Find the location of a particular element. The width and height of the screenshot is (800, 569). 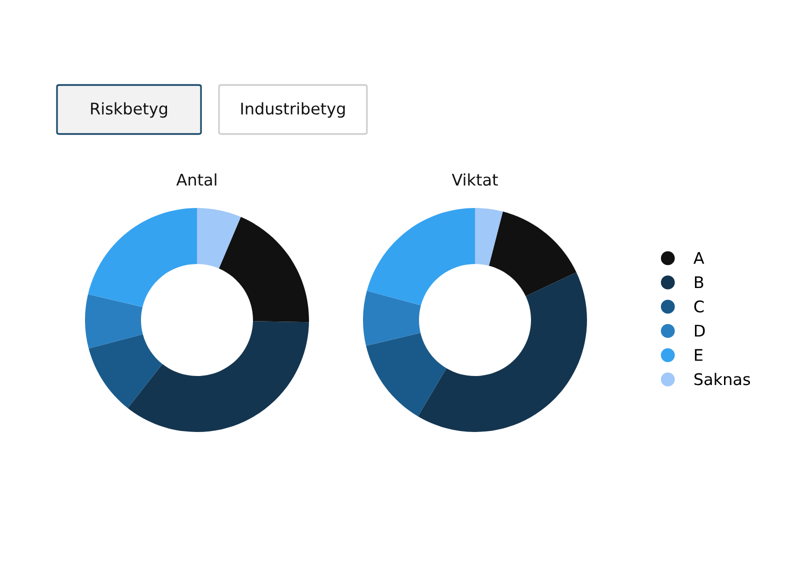

legend-label: E is located at coordinates (698, 355).